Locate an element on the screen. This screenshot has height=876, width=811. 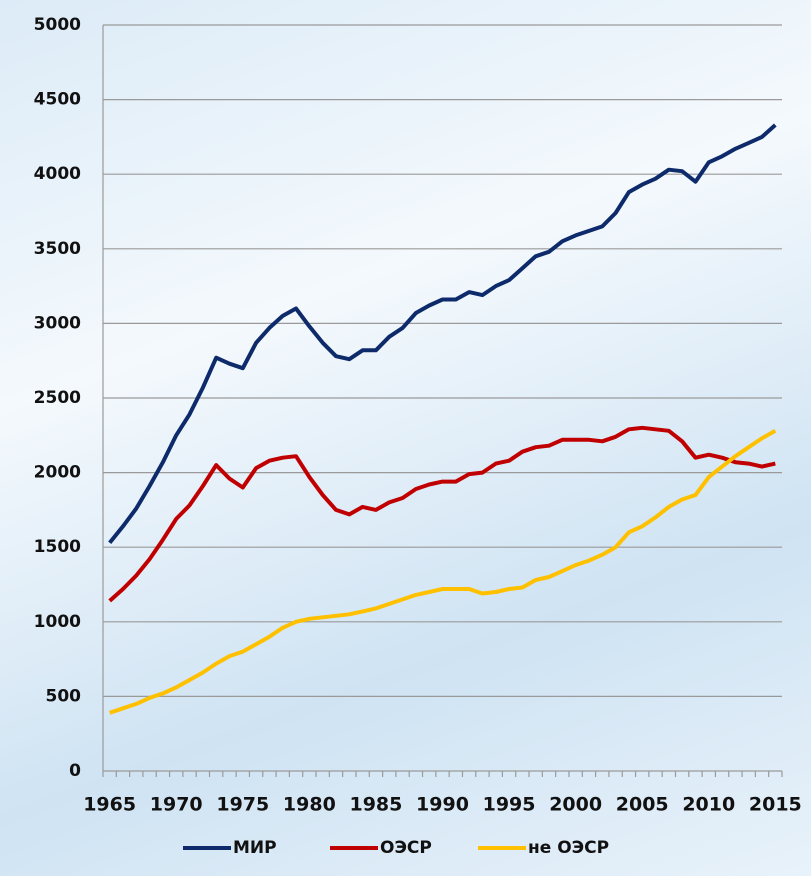
x-tick-label: 2010 is located at coordinates (708, 805).